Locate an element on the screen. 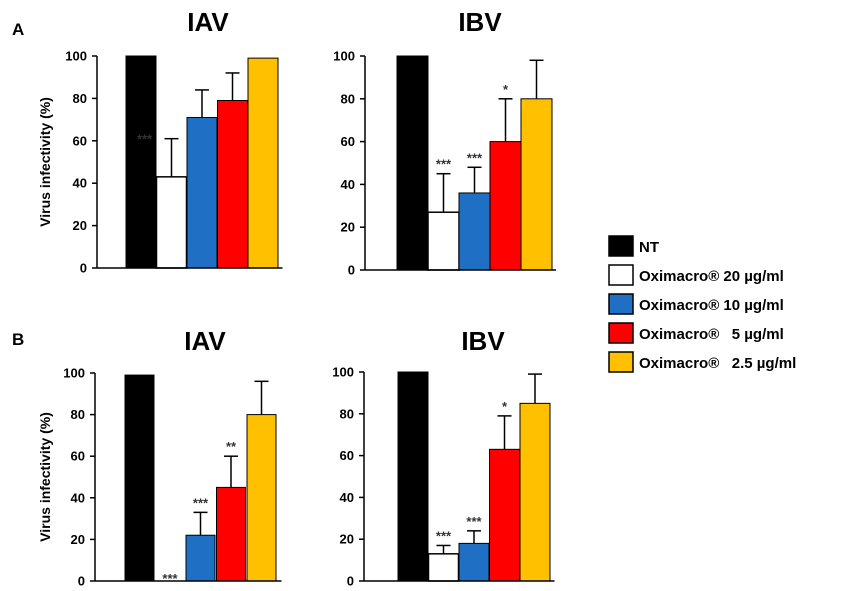 The height and width of the screenshot is (591, 845). chart-a-iav: IAV Virus infectivity (%) 0 20 40 60 80 100 *** is located at coordinates (160, 141).